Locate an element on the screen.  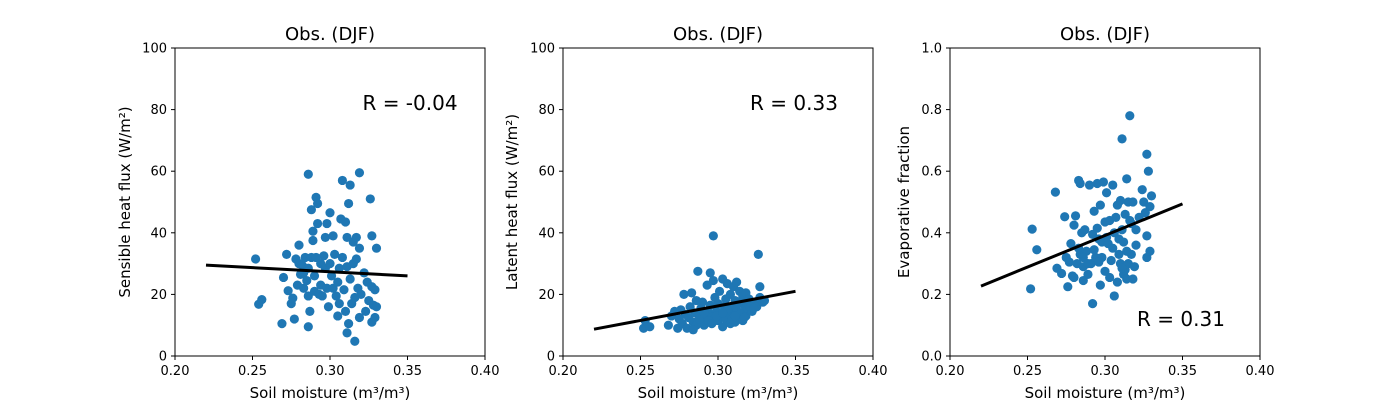
x-tick-label: 0.40 is located at coordinates (1260, 371).